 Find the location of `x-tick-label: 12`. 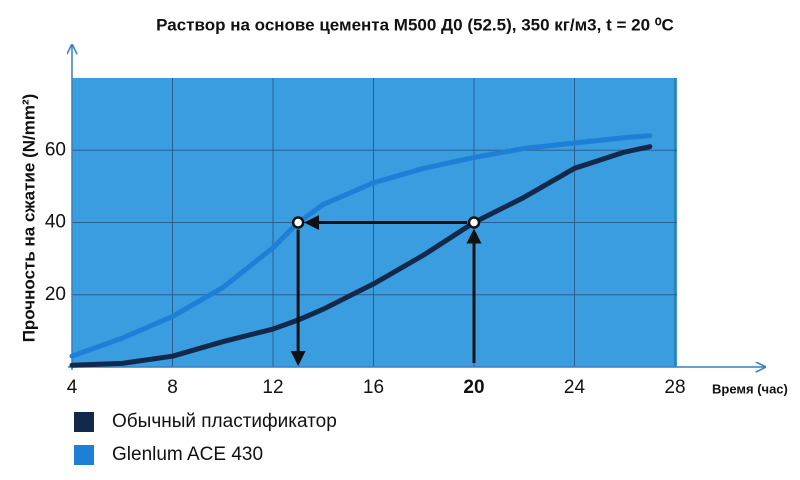

x-tick-label: 12 is located at coordinates (272, 387).